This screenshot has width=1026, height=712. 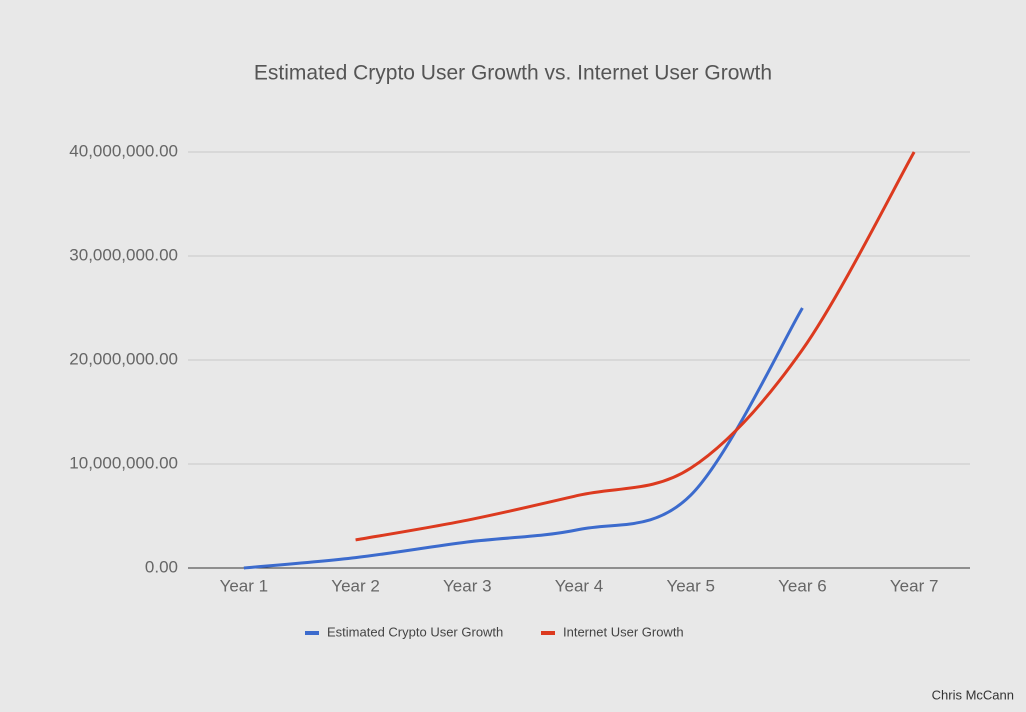 I want to click on y-tick-label: 30,000,000.00, so click(x=123, y=254).